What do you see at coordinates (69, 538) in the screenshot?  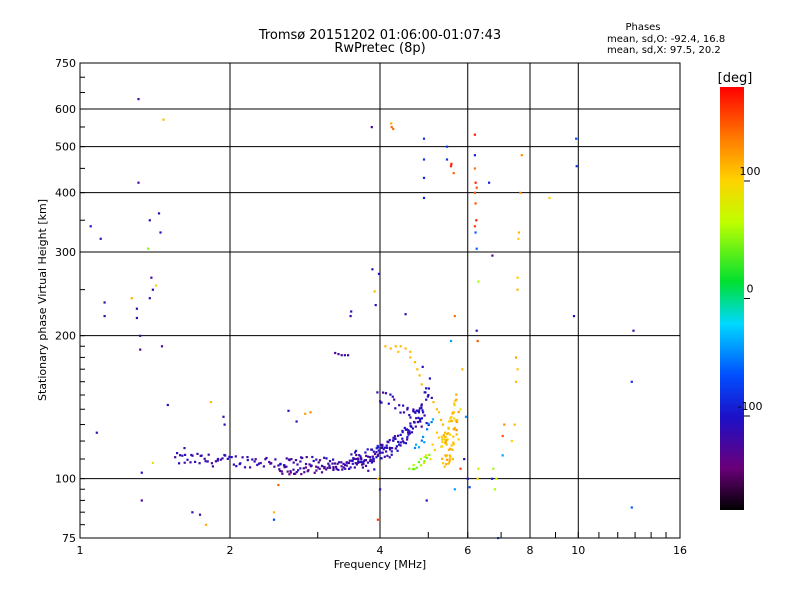 I see `y-tick-label: 75` at bounding box center [69, 538].